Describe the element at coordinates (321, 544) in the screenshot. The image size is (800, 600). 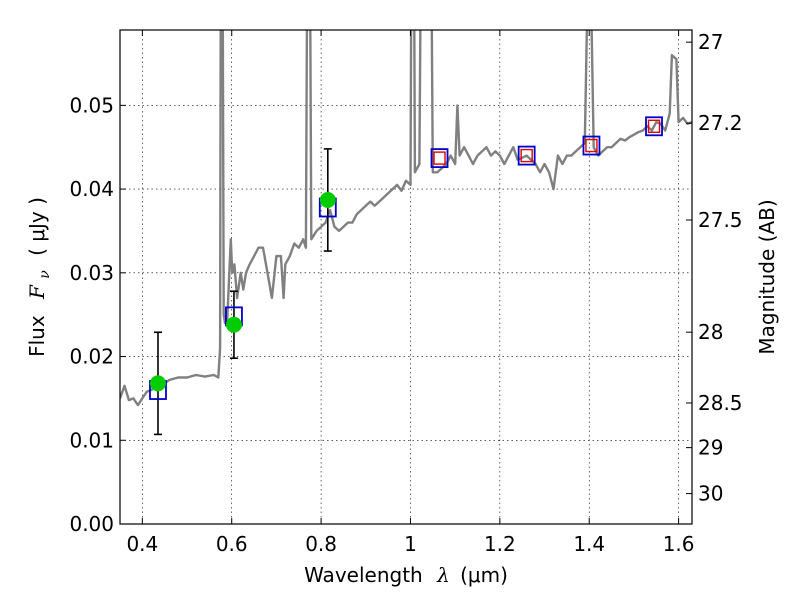
I see `x-tick-label: 0.8` at that location.